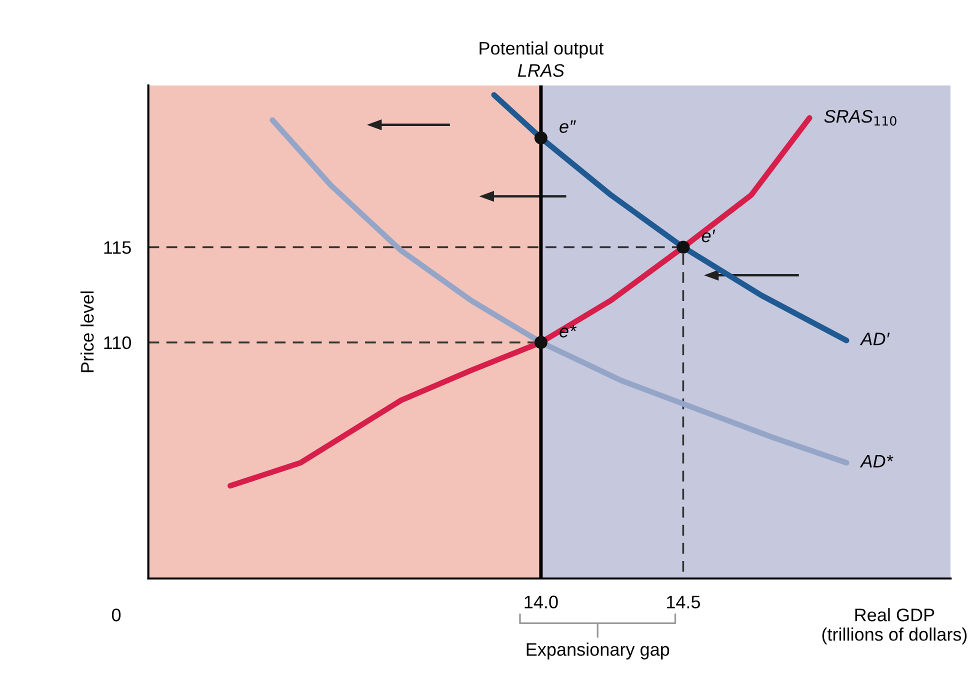  I want to click on series-label: AD*, so click(877, 461).